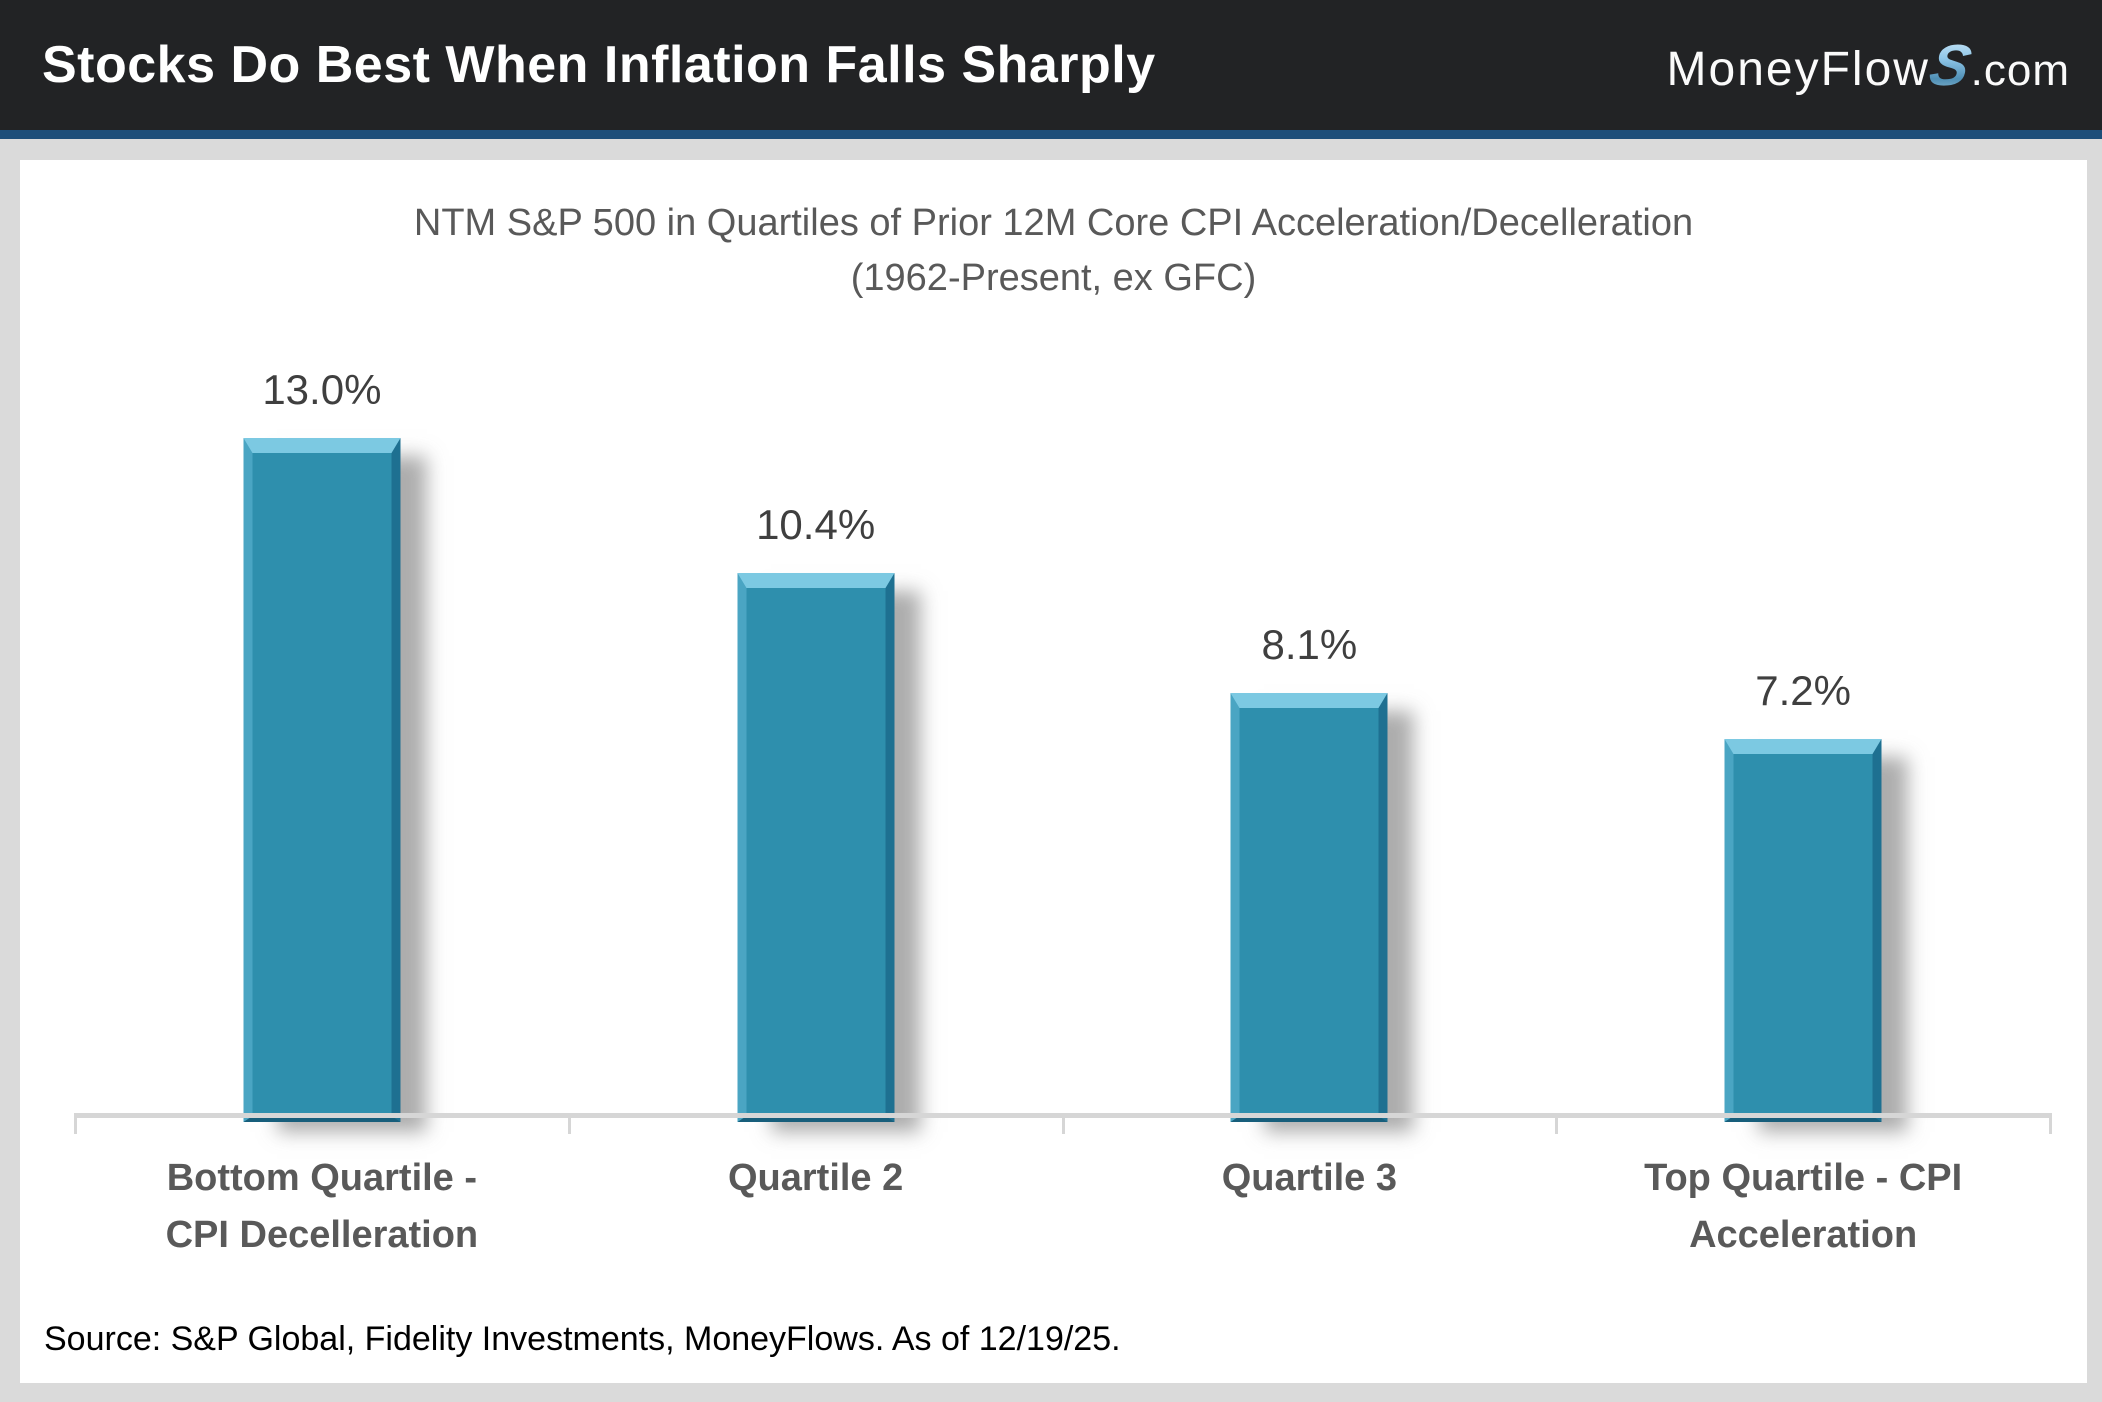  Describe the element at coordinates (816, 525) in the screenshot. I see `bar-value-label: 10.4%` at that location.